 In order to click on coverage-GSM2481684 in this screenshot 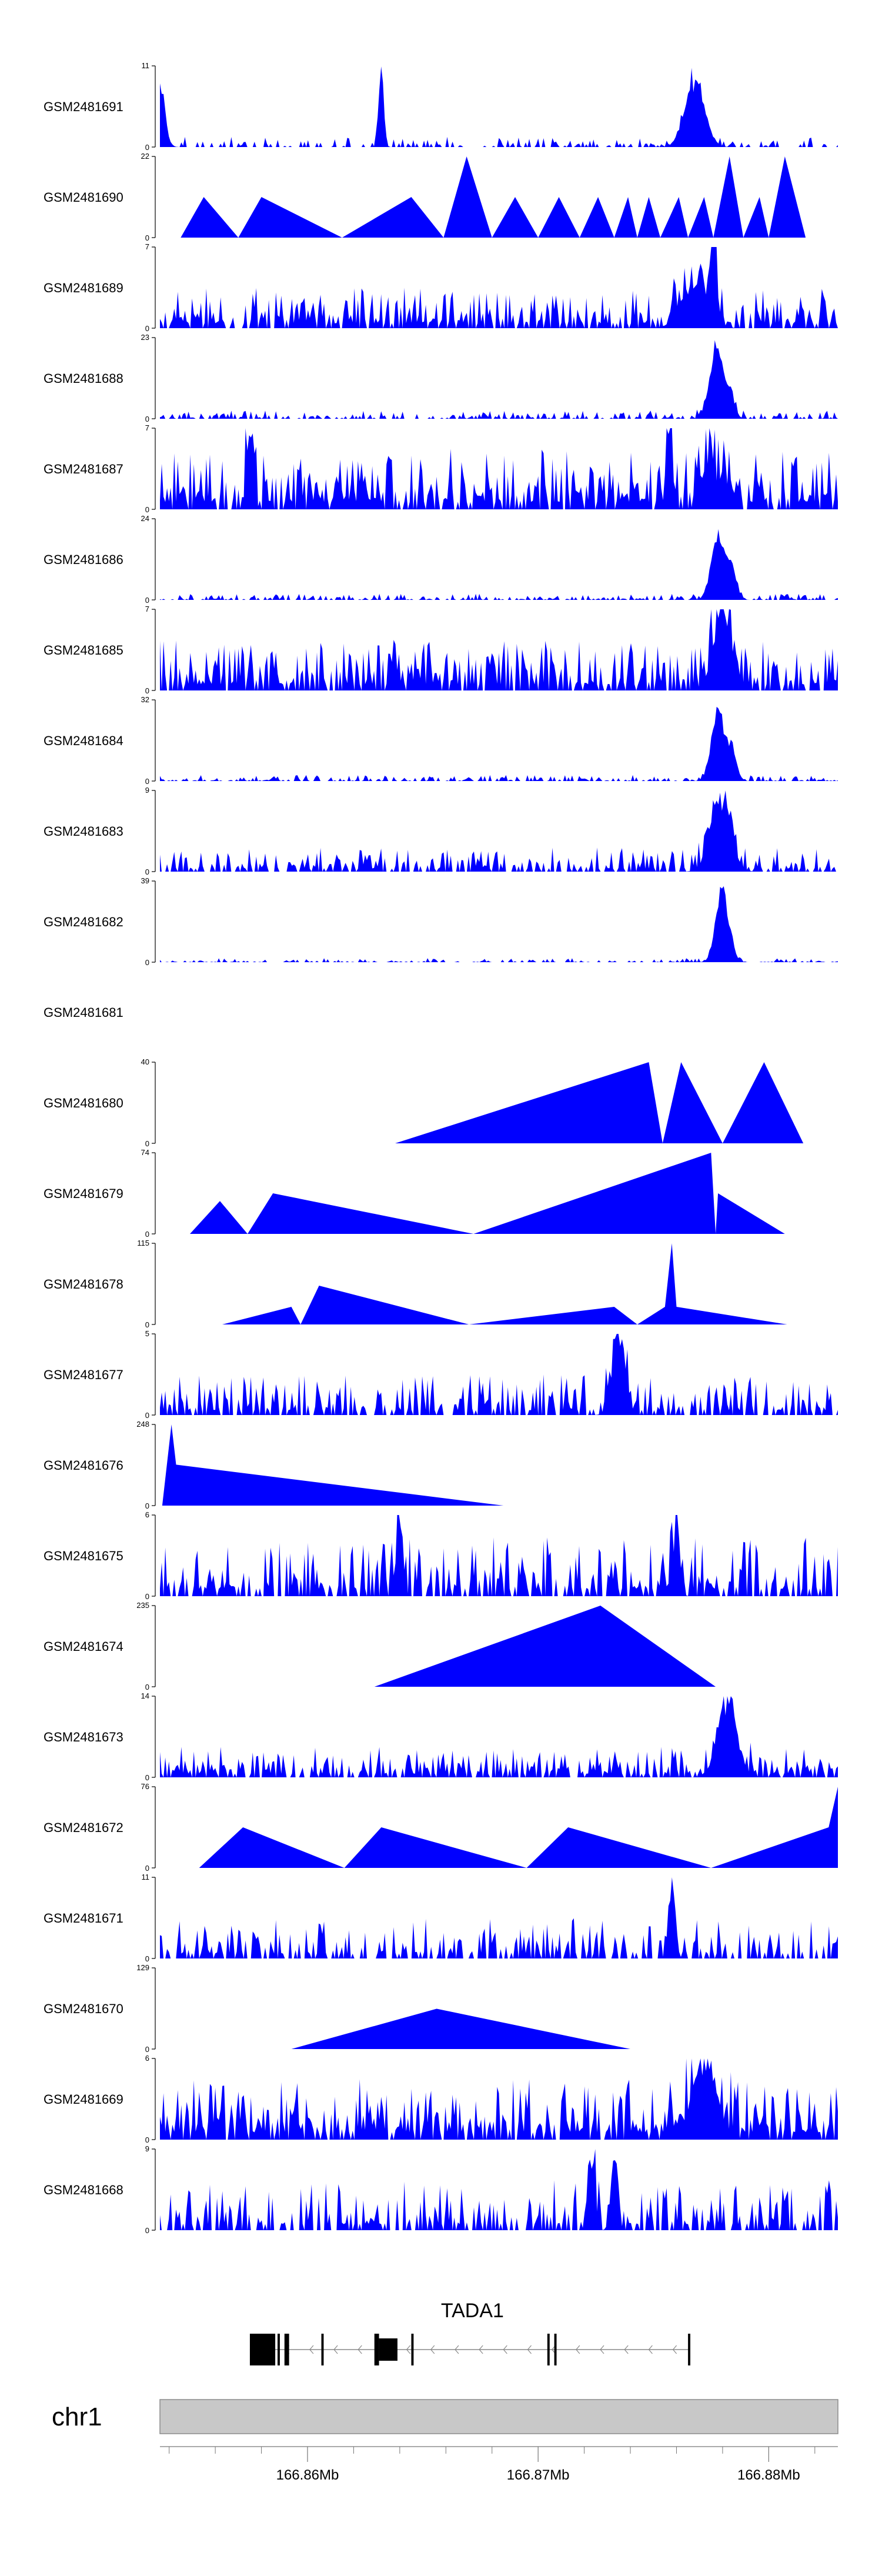, I will do `click(499, 743)`.